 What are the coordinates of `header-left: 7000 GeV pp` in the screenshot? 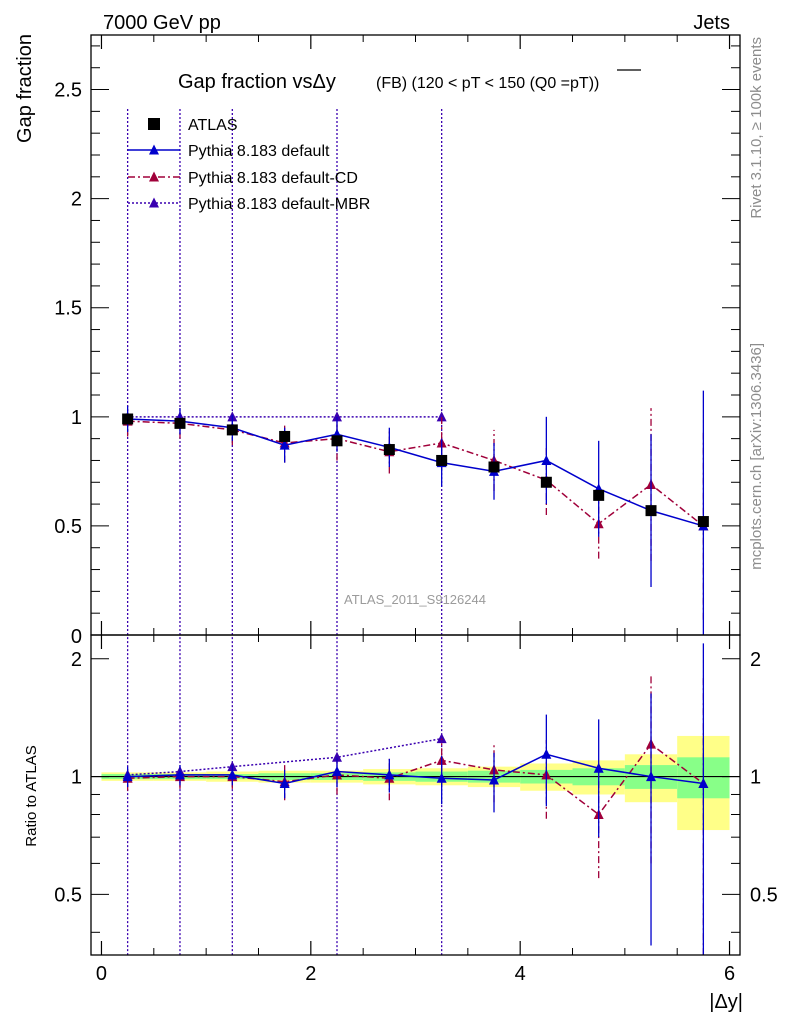 It's located at (162, 23).